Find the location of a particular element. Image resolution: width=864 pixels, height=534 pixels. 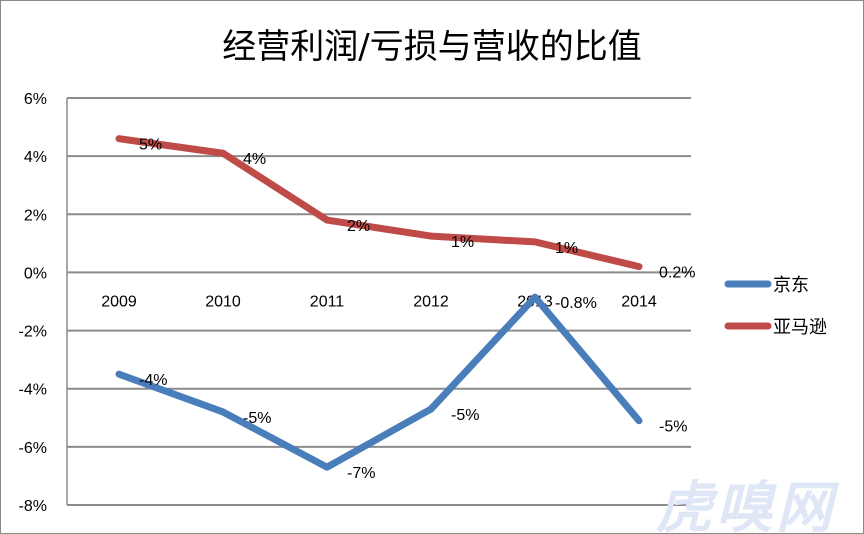

y-tick-label: -2% is located at coordinates (33, 332).